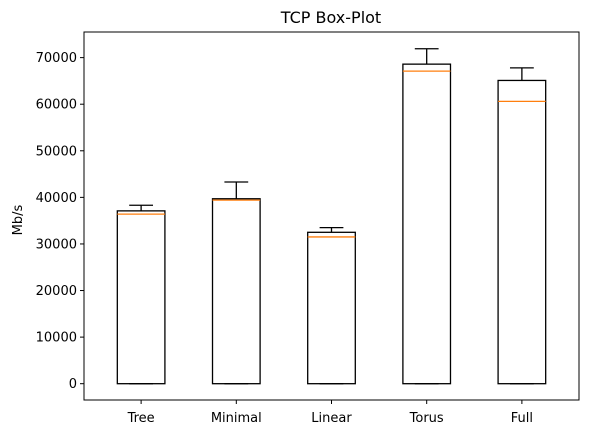  What do you see at coordinates (330, 17) in the screenshot?
I see `chart-title: TCP Box-Plot` at bounding box center [330, 17].